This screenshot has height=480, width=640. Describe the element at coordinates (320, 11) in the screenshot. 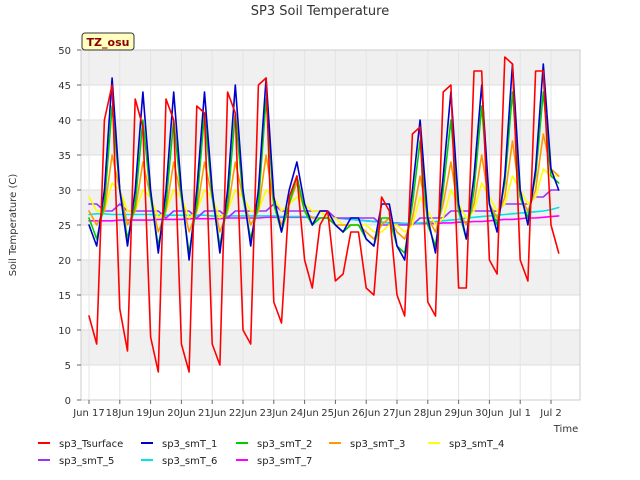

I see `chart-title: SP3 Soil Temperature` at that location.